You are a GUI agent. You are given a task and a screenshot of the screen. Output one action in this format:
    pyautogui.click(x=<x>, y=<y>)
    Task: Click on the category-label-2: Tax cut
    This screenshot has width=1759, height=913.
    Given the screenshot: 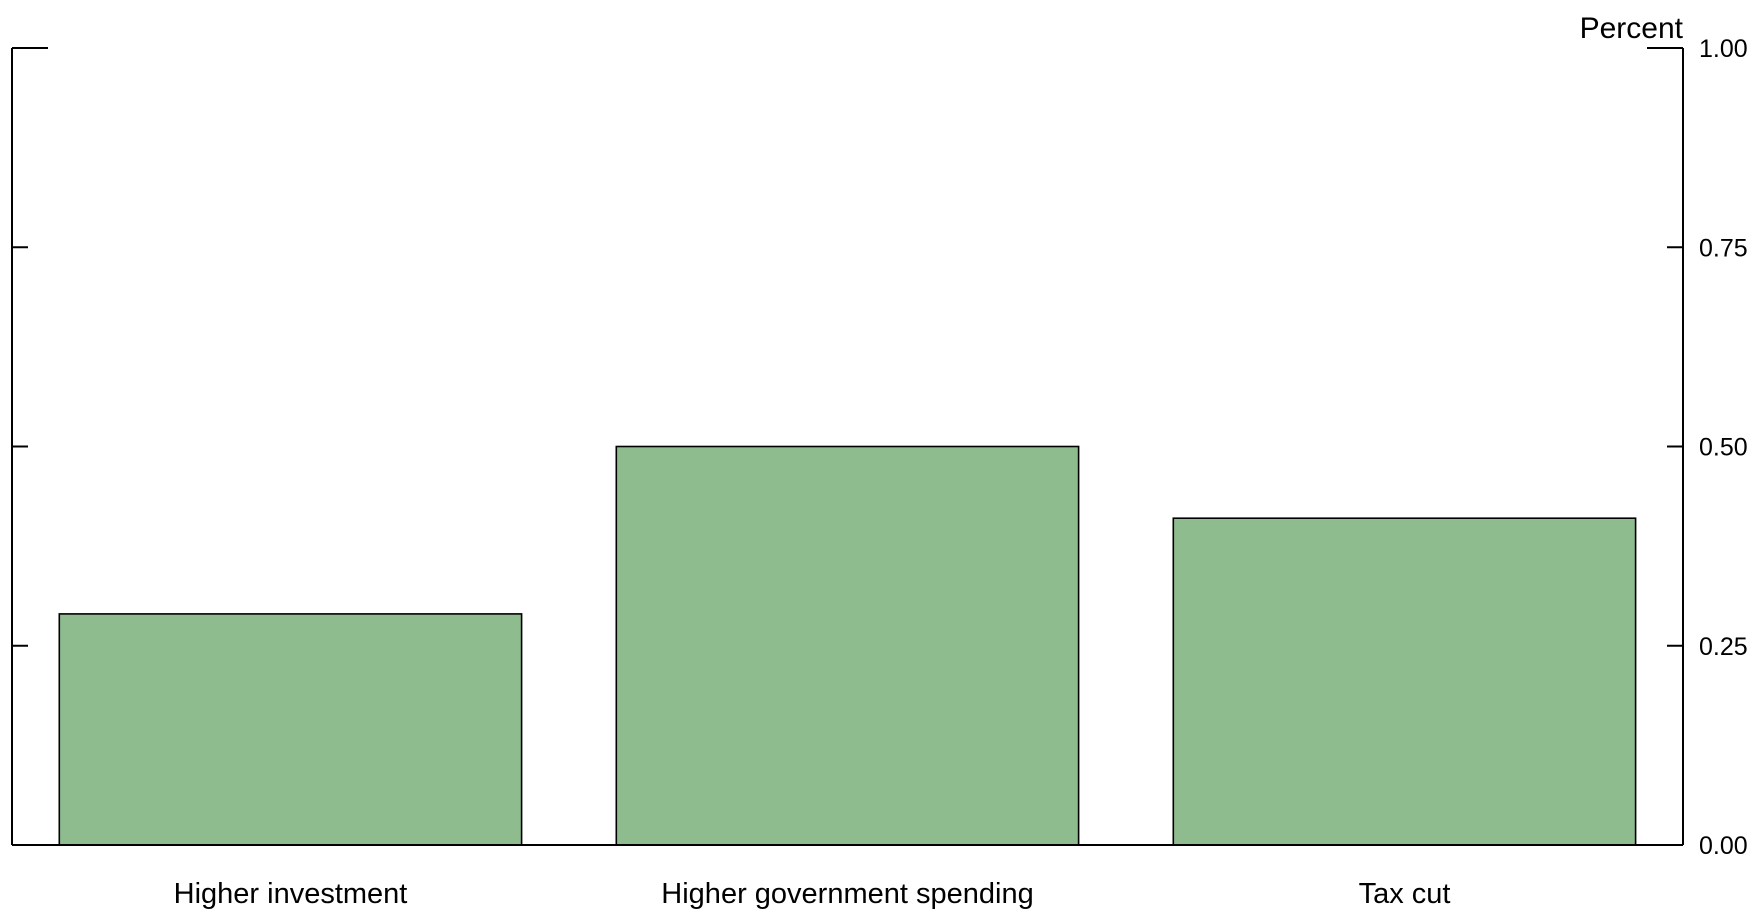 What is the action you would take?
    pyautogui.click(x=1405, y=894)
    